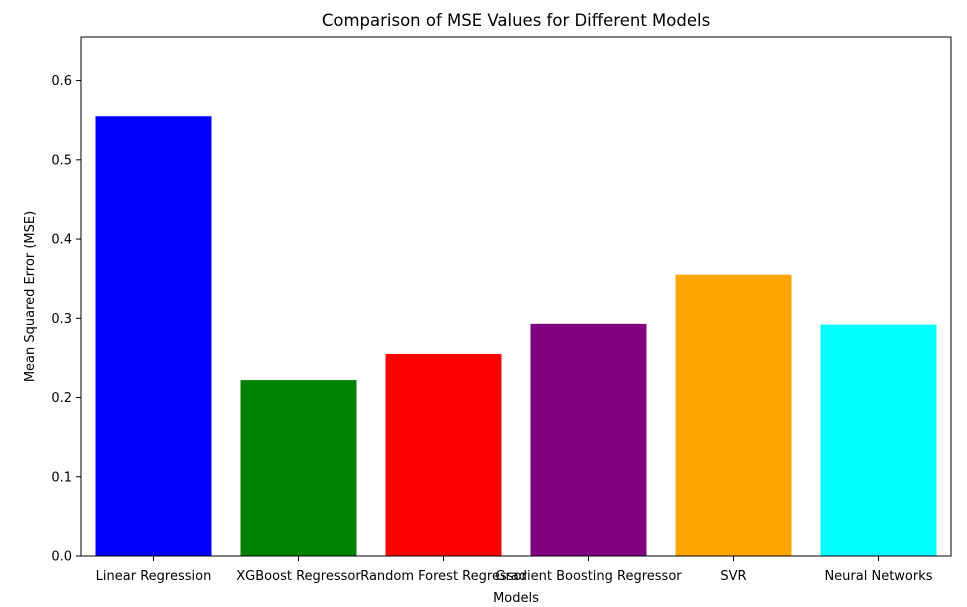 This screenshot has height=607, width=967. I want to click on y-tick-label: 0.0, so click(61, 557).